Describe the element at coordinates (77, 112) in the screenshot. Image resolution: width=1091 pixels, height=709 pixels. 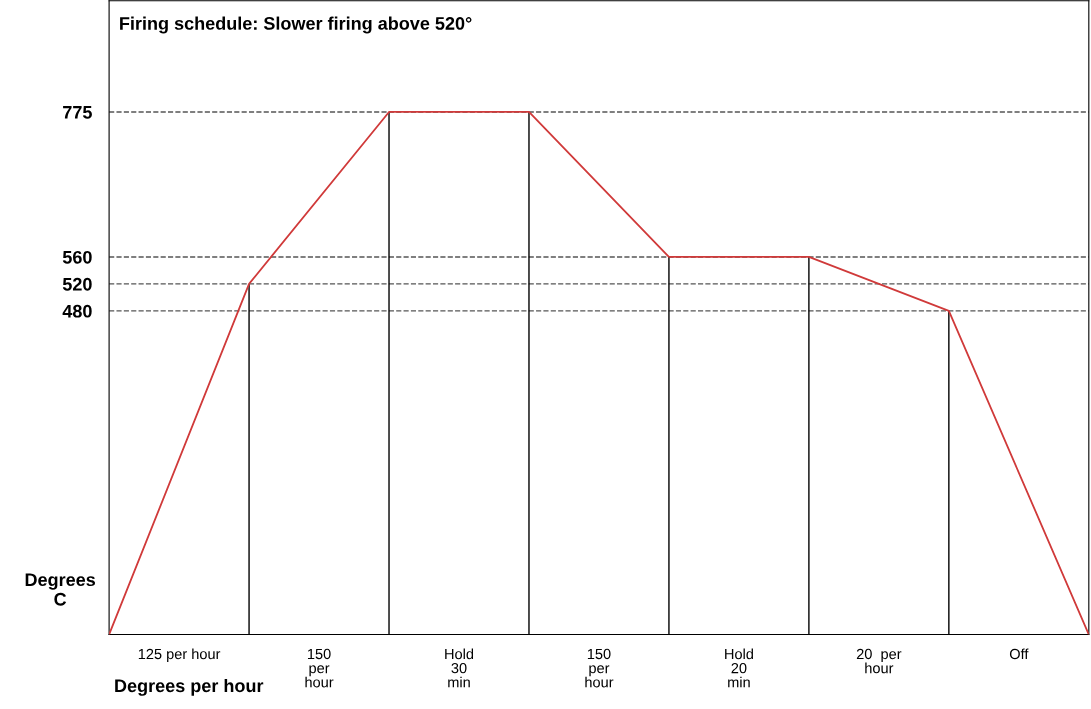
I see `y-tick-label: 775` at that location.